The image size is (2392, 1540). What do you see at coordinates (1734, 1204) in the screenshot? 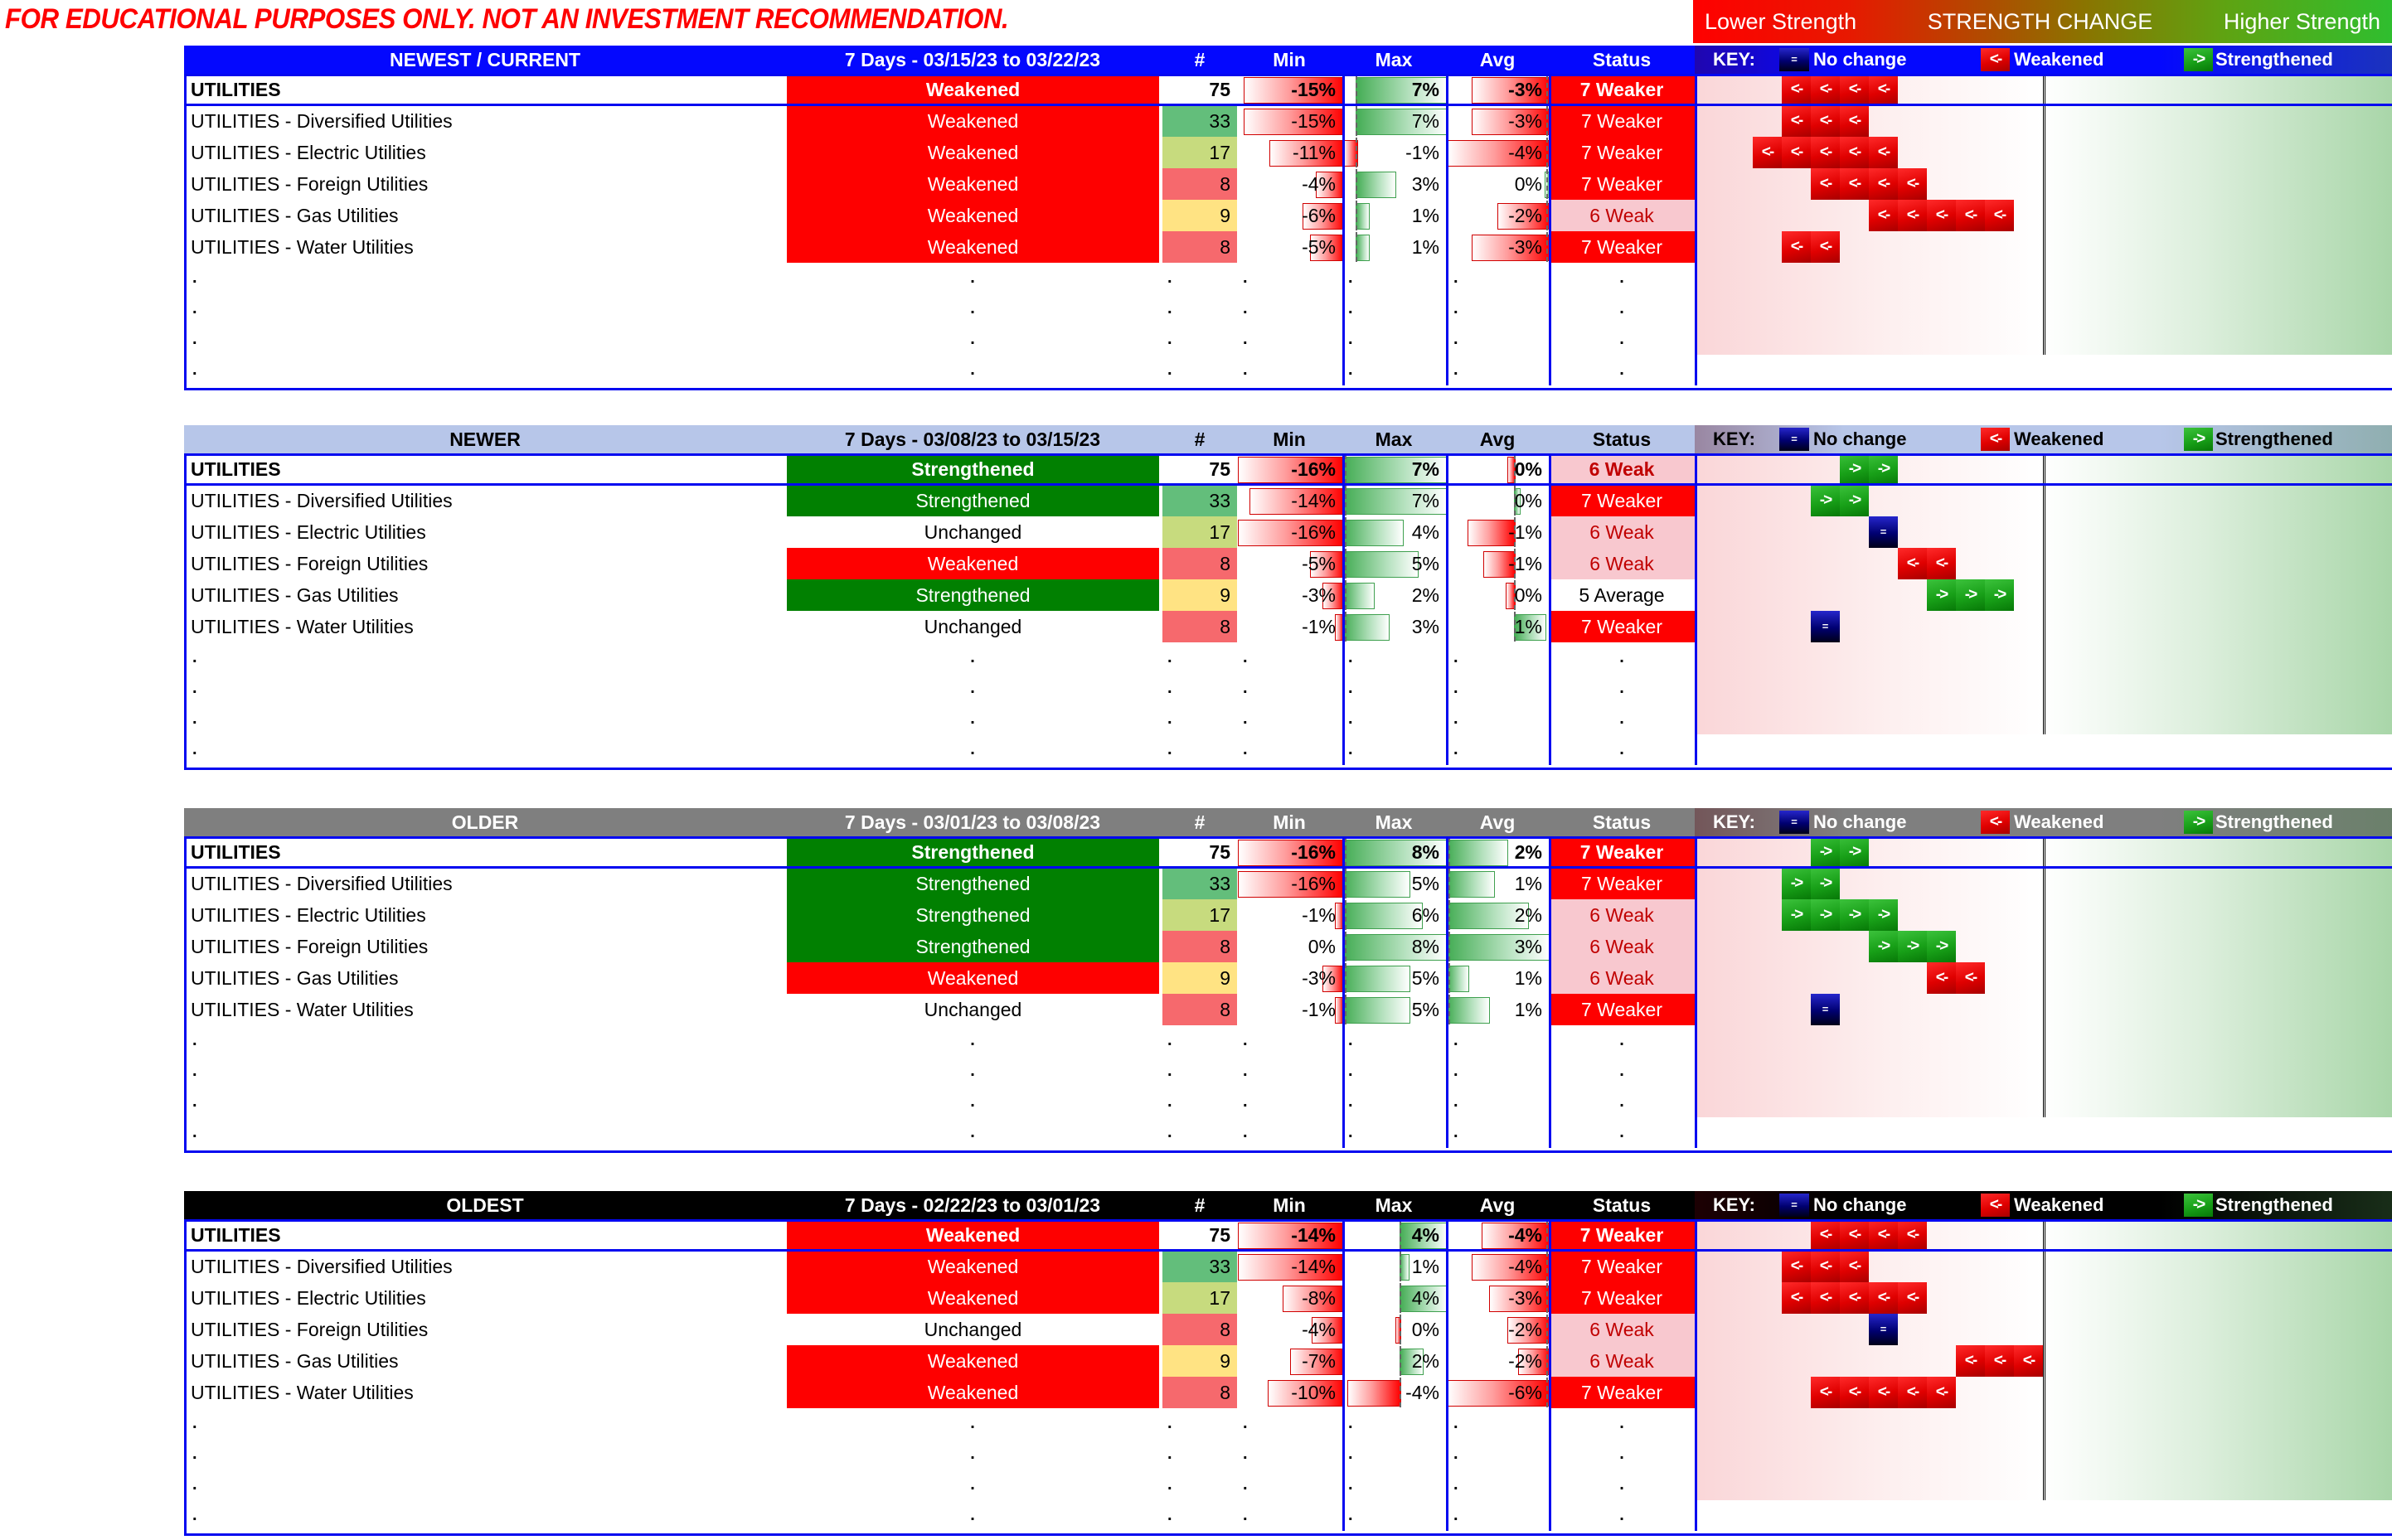
I see `key-label: KEY:` at bounding box center [1734, 1204].